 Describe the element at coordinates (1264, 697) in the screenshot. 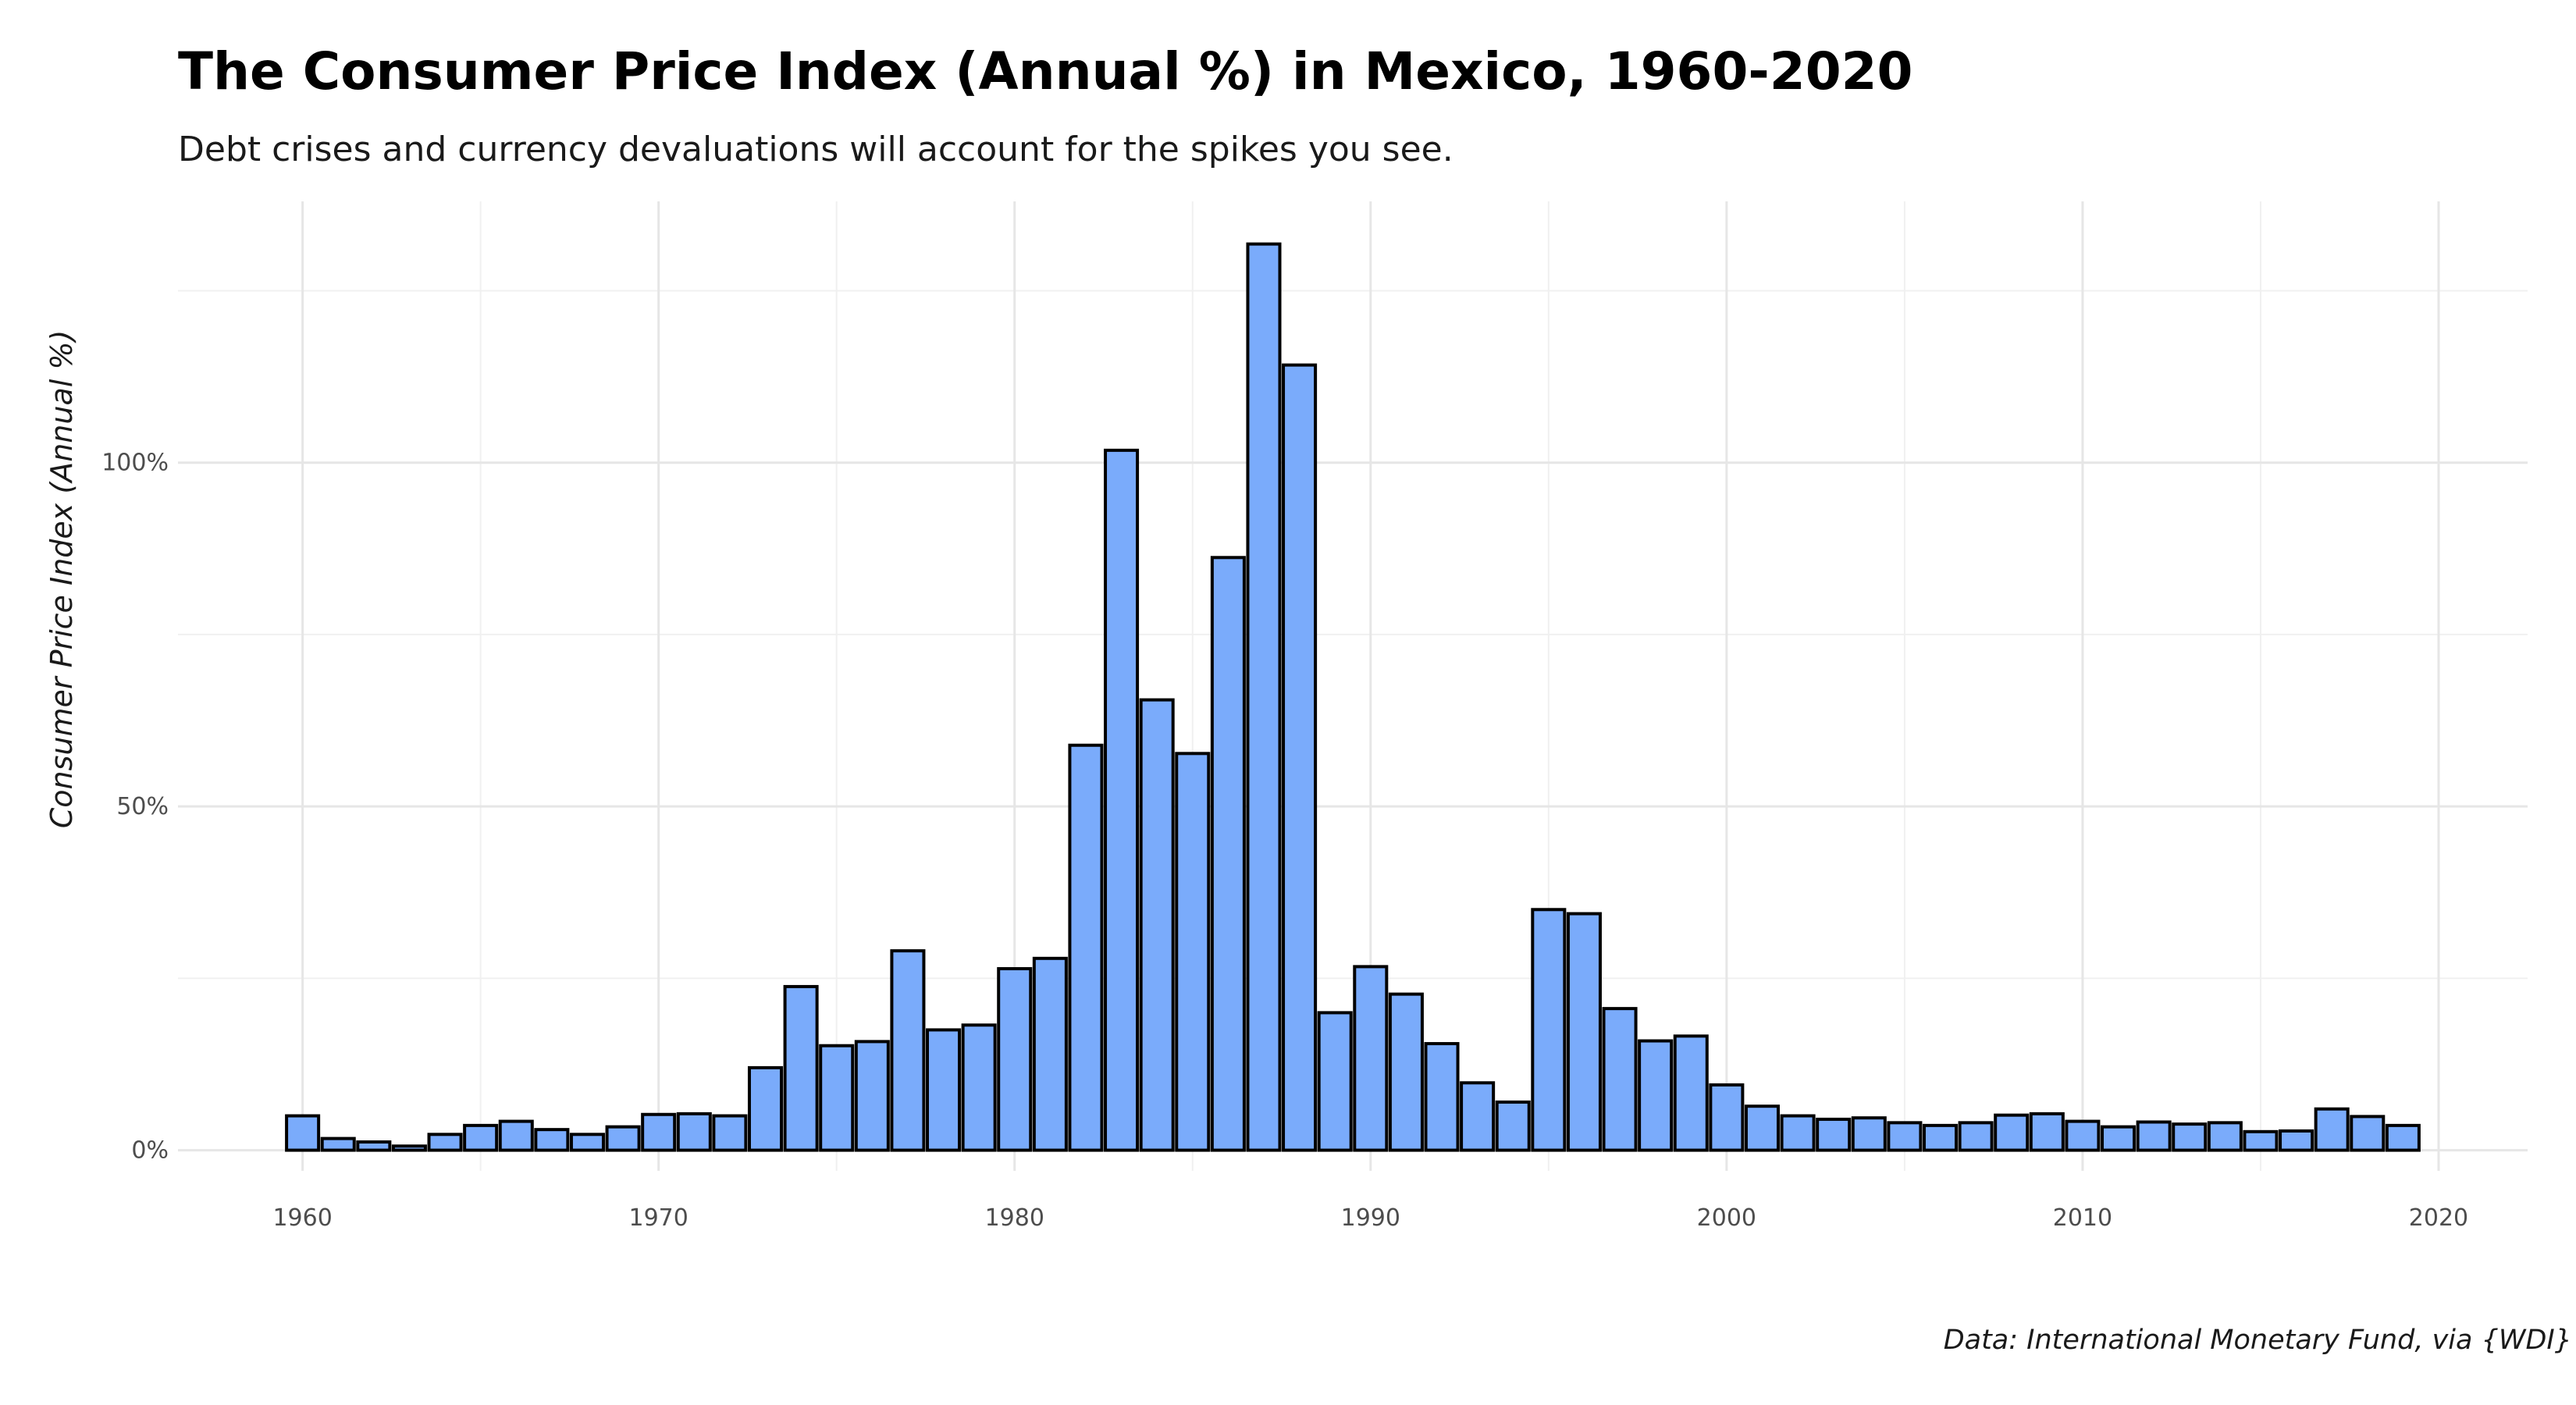

I see `bar-1987` at that location.